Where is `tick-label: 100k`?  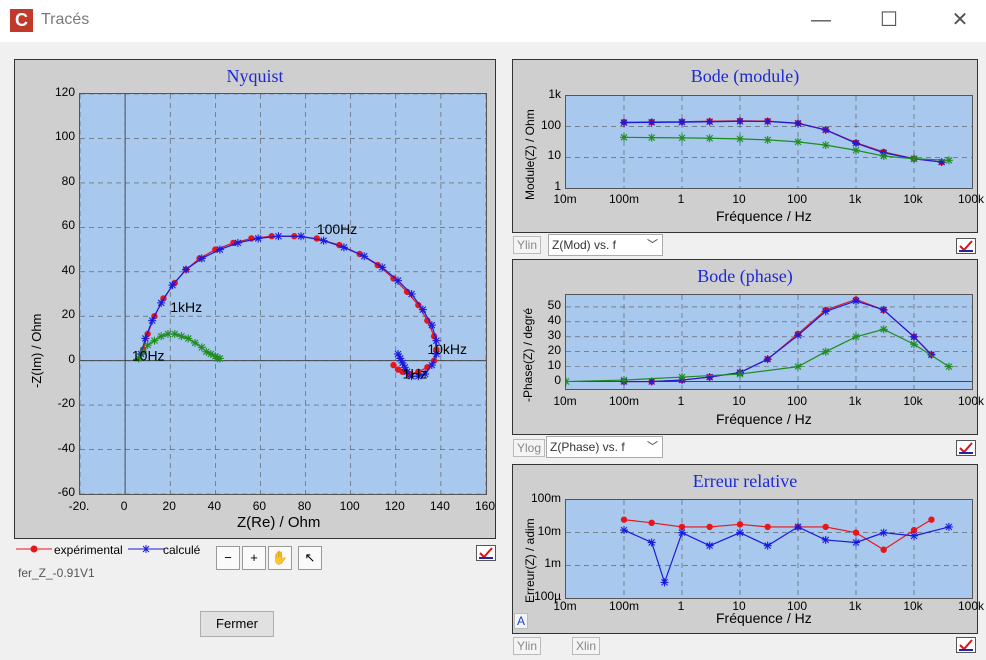
tick-label: 100k is located at coordinates (971, 401).